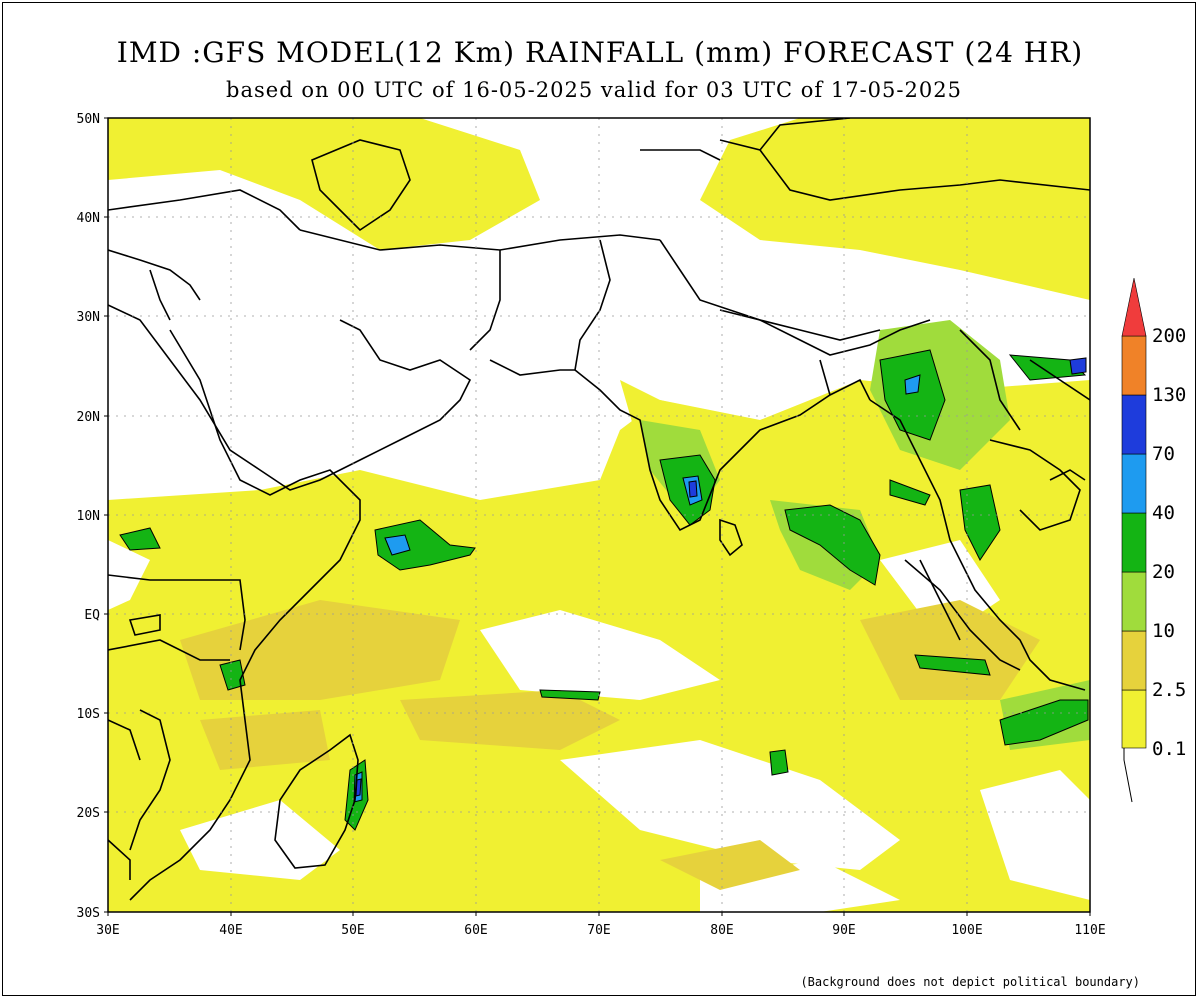 The image size is (1200, 1000). What do you see at coordinates (1153, 540) in the screenshot?
I see `color-legend: 0.1 2.5 10 20 40 70 130 200` at bounding box center [1153, 540].